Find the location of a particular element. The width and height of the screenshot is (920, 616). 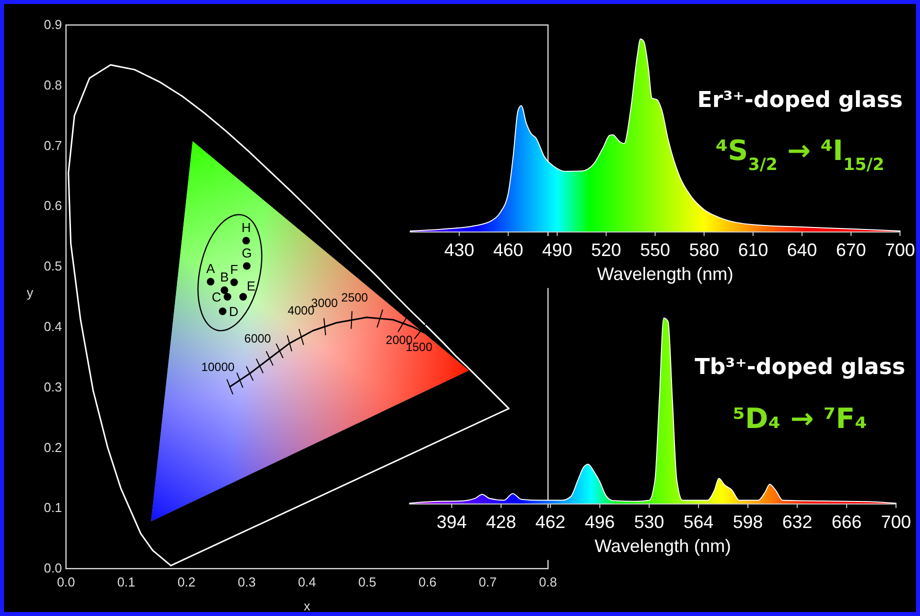

annotation: 2500 is located at coordinates (354, 297).